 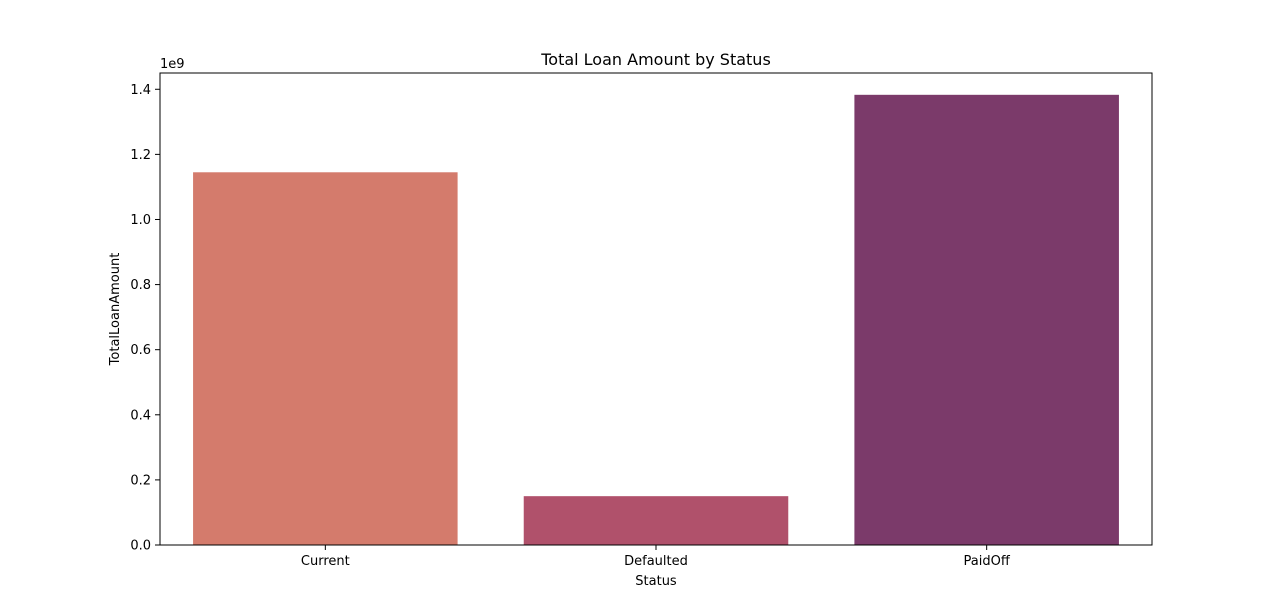 I want to click on x-axis: Current Defaulted PaidOff, so click(x=656, y=557).